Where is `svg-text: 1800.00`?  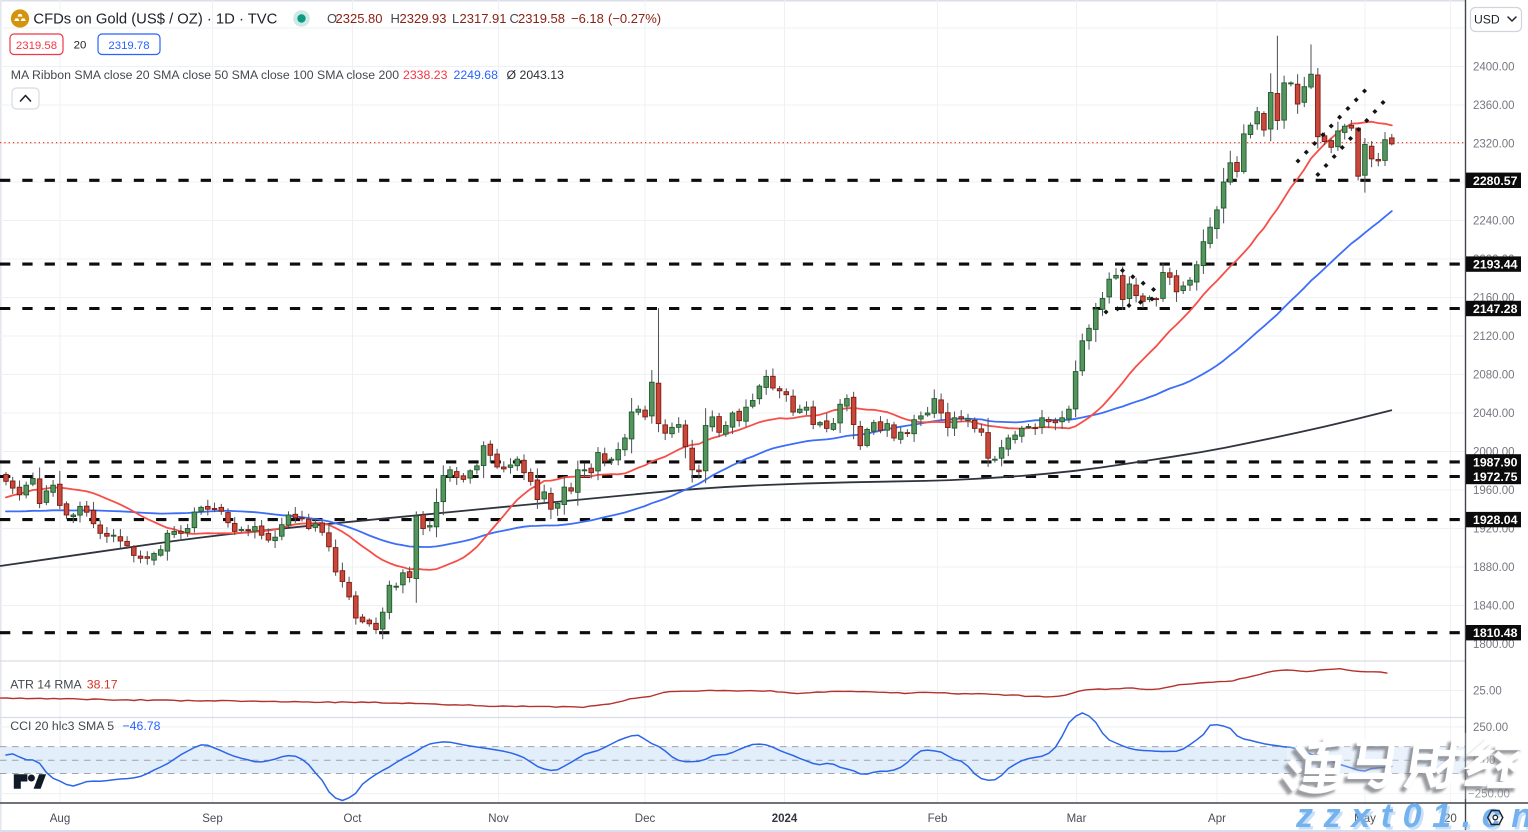 svg-text: 1800.00 is located at coordinates (1494, 645).